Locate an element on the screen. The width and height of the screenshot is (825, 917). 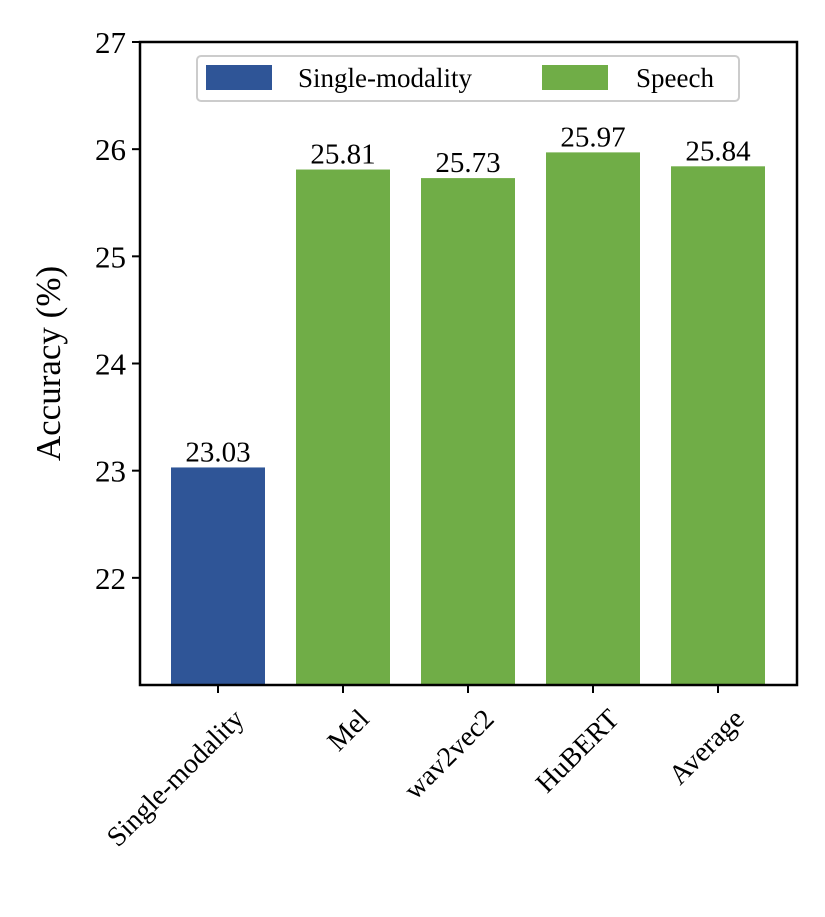
x-tick-label: Single-modality is located at coordinates (176, 779).